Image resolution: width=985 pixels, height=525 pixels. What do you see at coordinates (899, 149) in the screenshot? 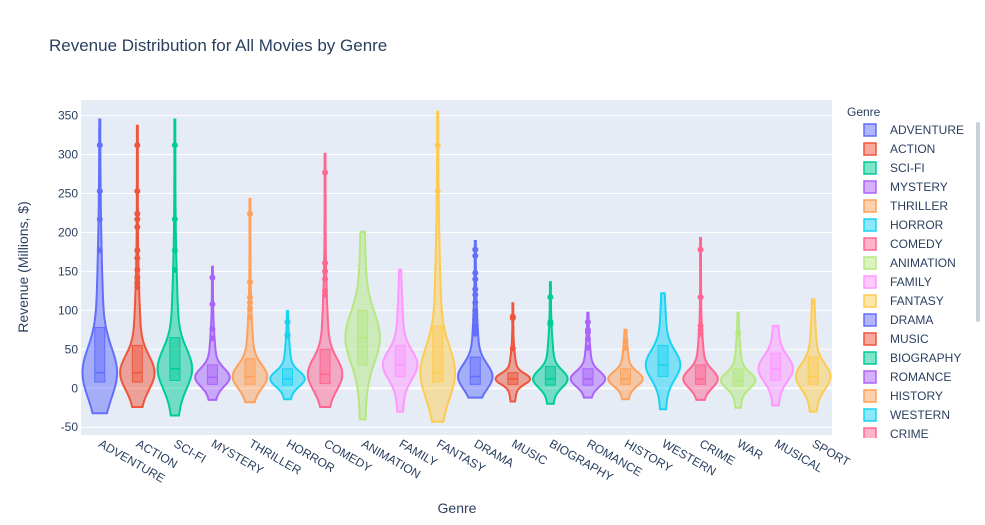
I see `legend-item-action: ACTION` at bounding box center [899, 149].